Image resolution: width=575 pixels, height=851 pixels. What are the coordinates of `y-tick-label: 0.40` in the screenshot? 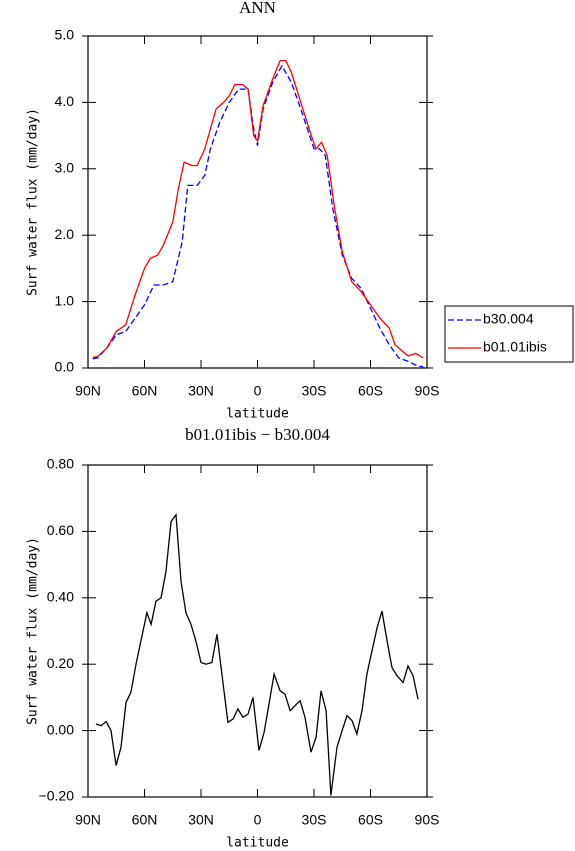 It's located at (60, 597).